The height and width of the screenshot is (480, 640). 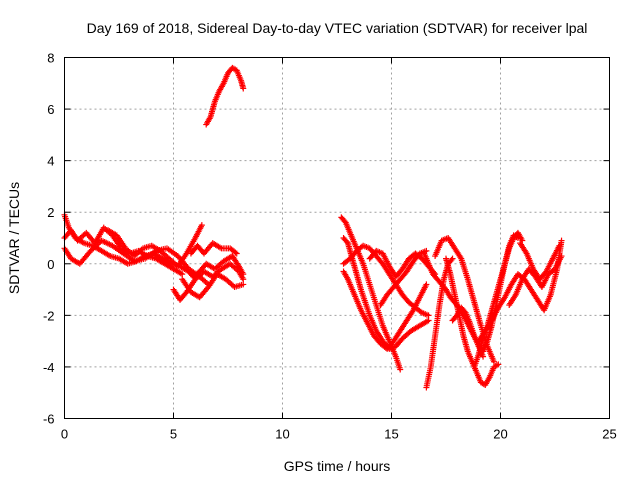 What do you see at coordinates (50, 212) in the screenshot?
I see `y-tick-label: 2` at bounding box center [50, 212].